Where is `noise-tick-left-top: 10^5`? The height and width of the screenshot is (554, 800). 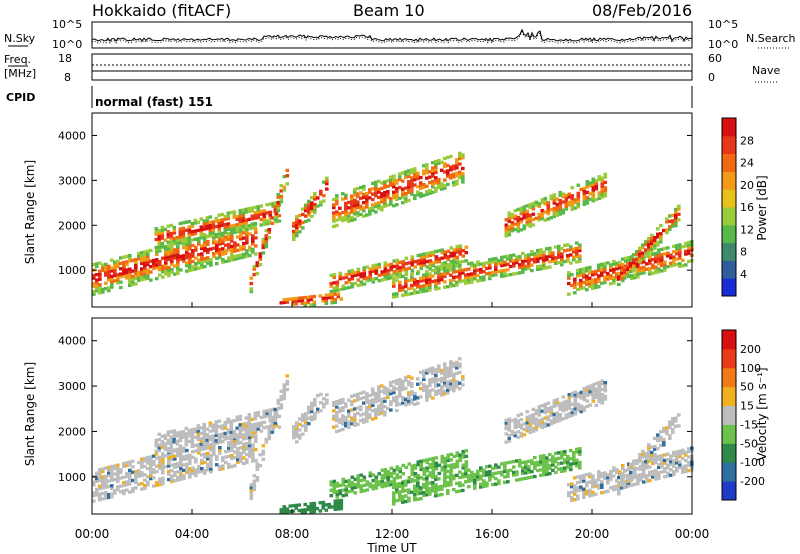 noise-tick-left-top: 10^5 is located at coordinates (67, 24).